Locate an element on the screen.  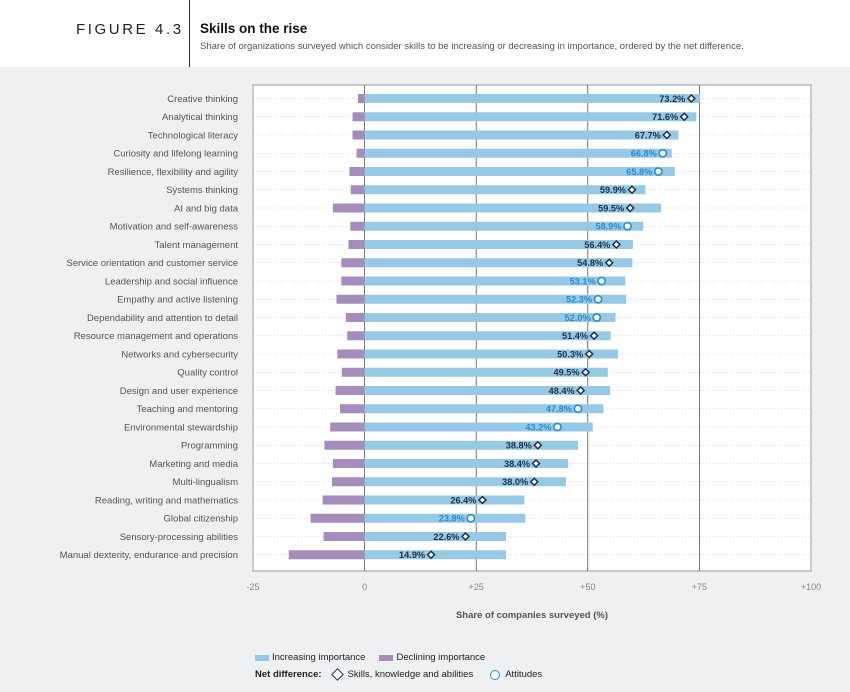
category-label: Reading, writing and mathematics is located at coordinates (166, 500).